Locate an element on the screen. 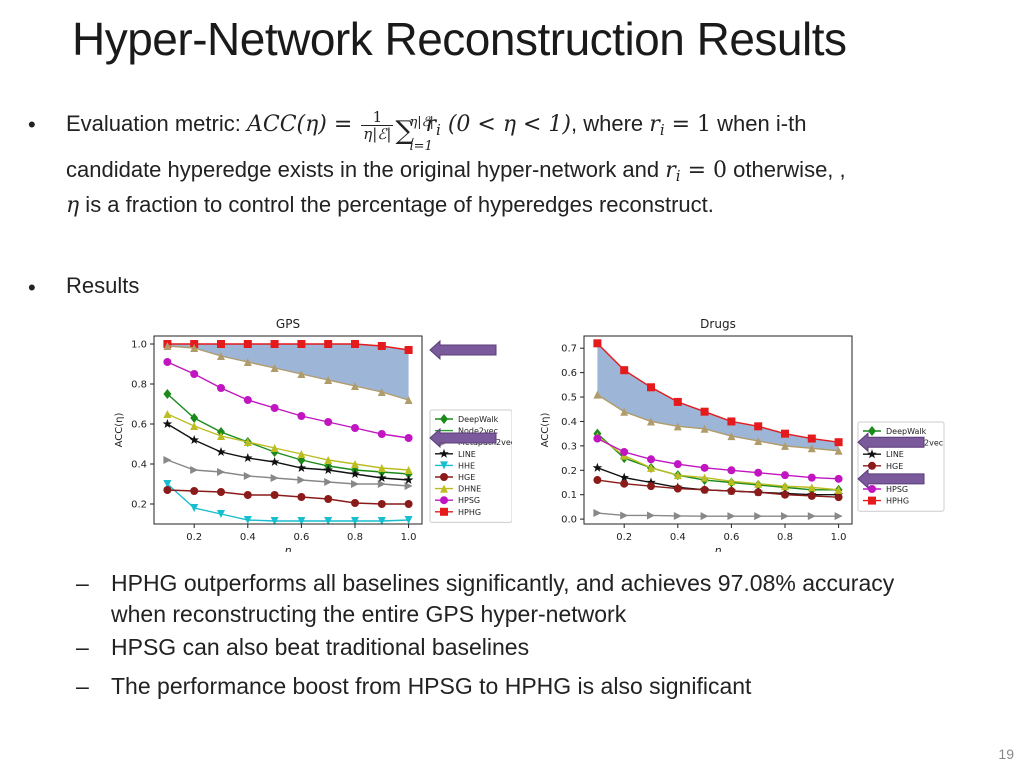 The width and height of the screenshot is (1024, 768). page-number: 19 is located at coordinates (1006, 754).